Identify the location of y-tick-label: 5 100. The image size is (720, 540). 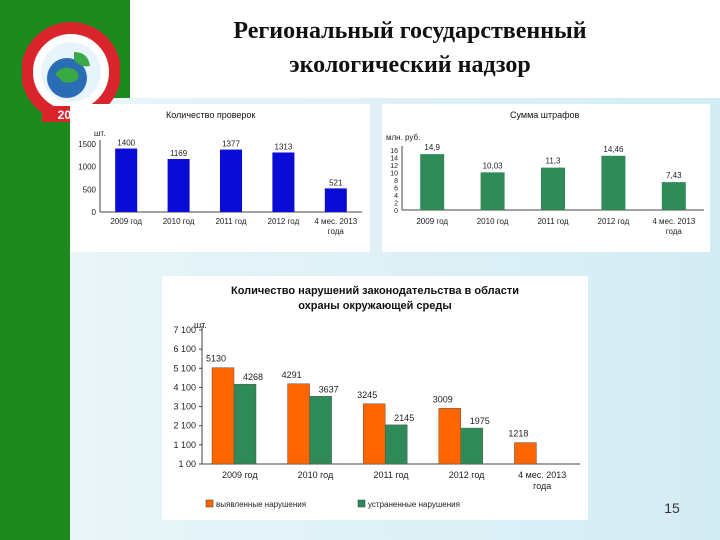
(184, 368).